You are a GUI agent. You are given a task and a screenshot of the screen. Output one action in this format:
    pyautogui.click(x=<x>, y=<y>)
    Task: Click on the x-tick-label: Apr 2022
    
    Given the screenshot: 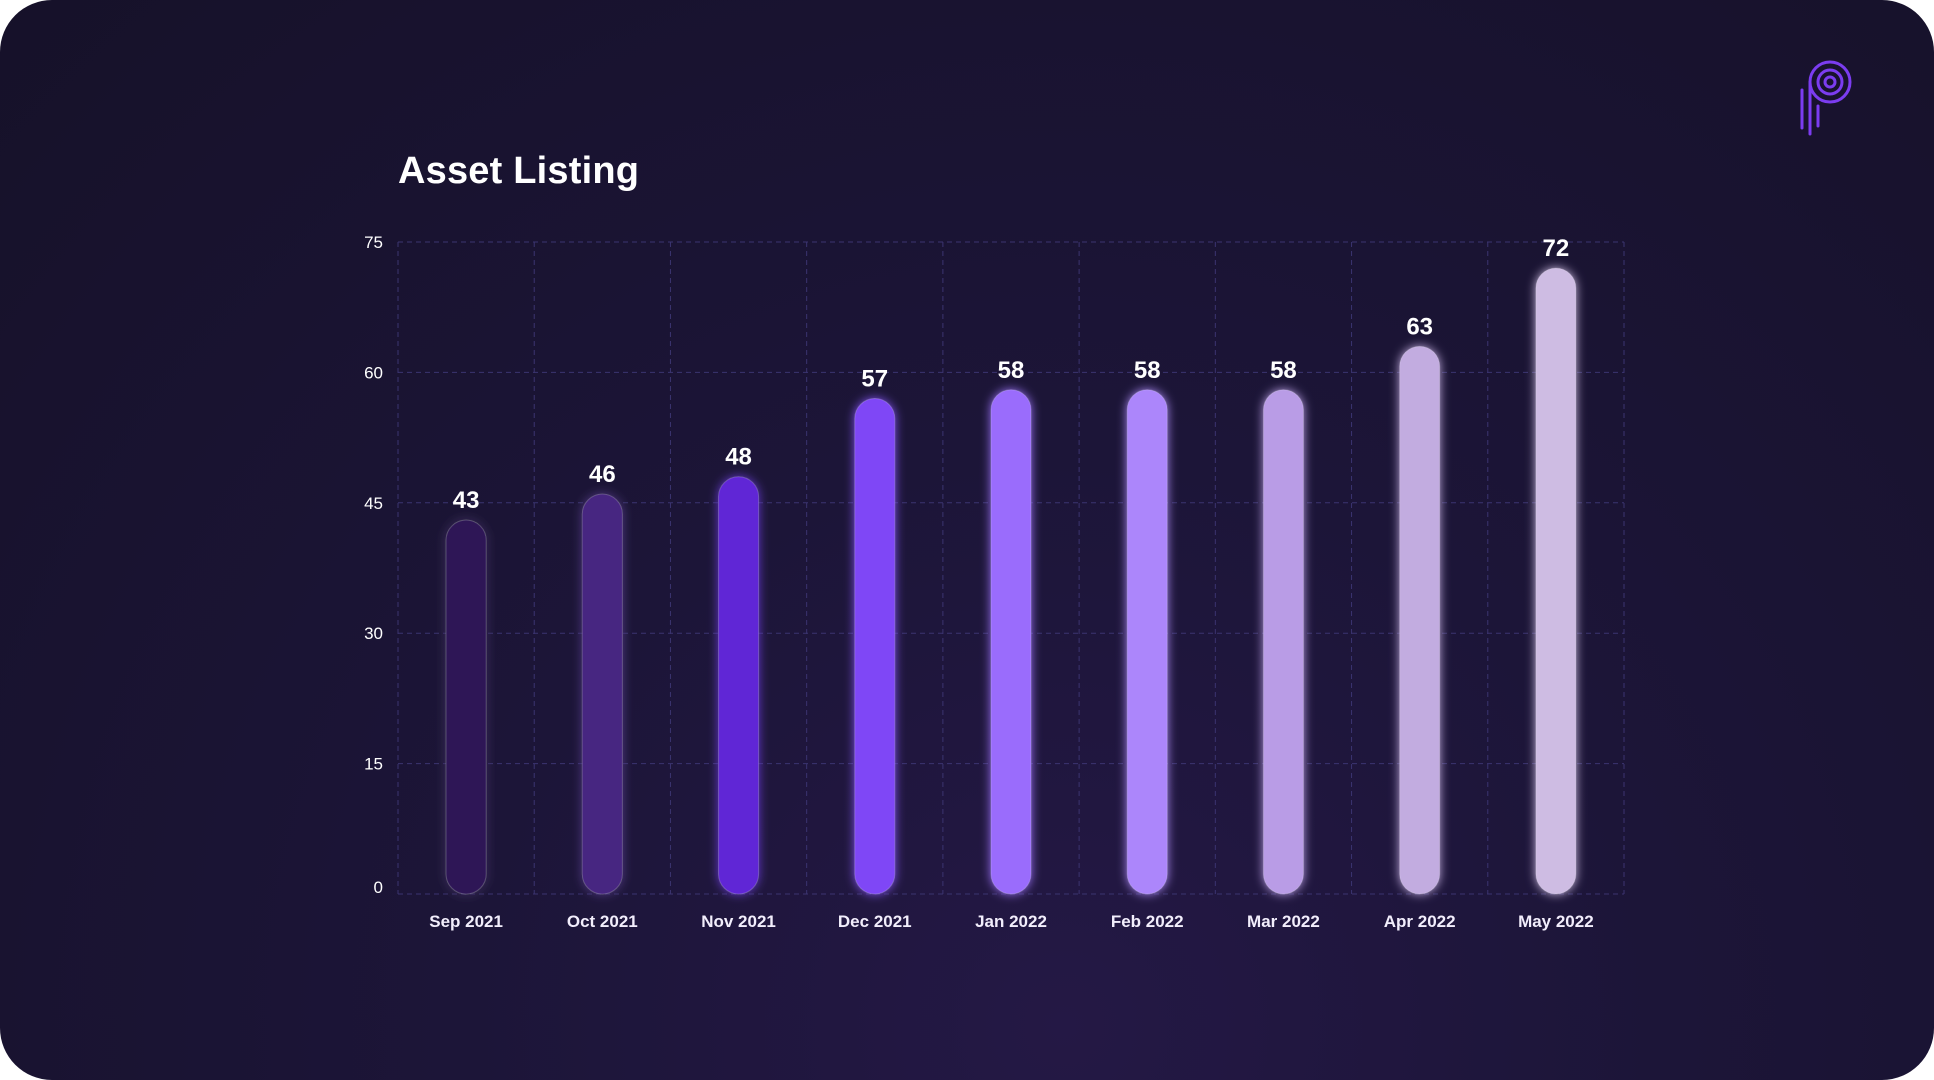 What is the action you would take?
    pyautogui.click(x=1420, y=921)
    